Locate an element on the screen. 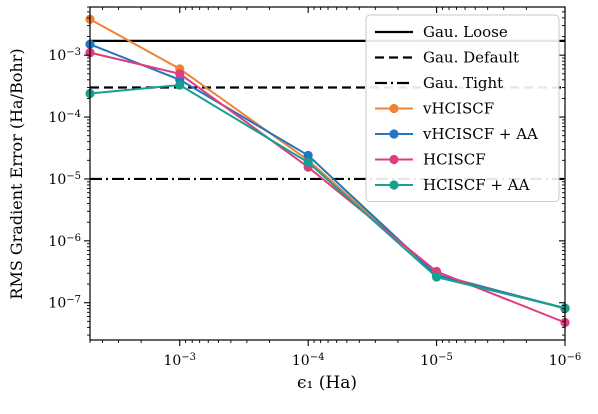  legend-label-series-2: HCISCF is located at coordinates (454, 160).